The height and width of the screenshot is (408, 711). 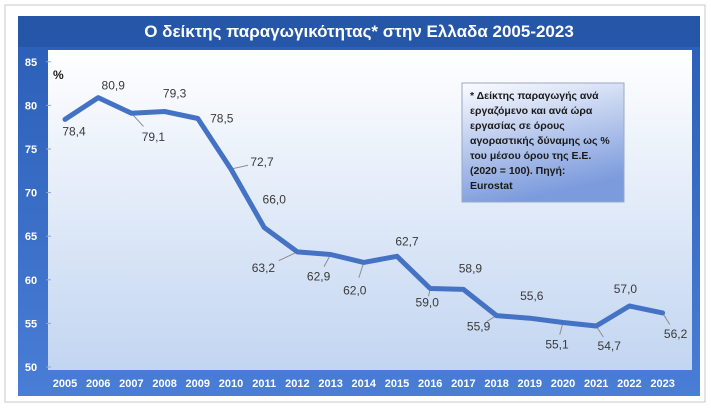 I want to click on x-tick-label: 2021, so click(x=596, y=384).